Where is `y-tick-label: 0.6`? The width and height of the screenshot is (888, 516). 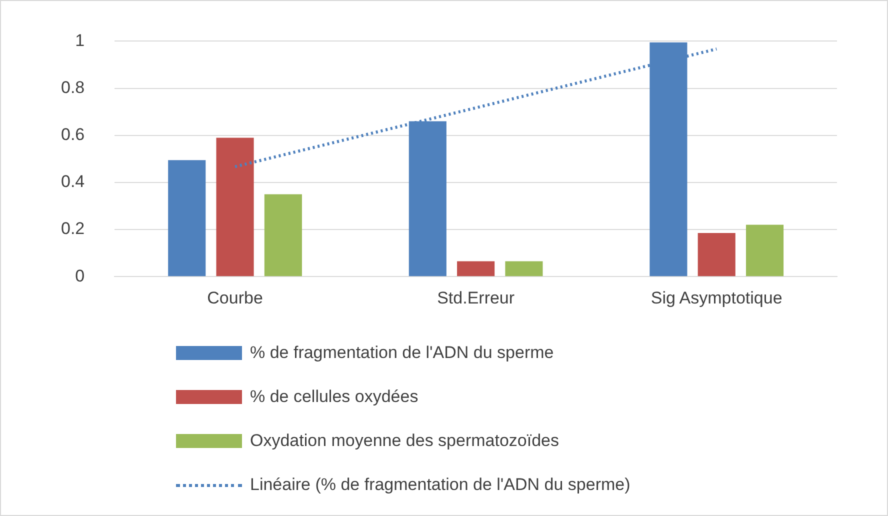
y-tick-label: 0.6 is located at coordinates (72, 134).